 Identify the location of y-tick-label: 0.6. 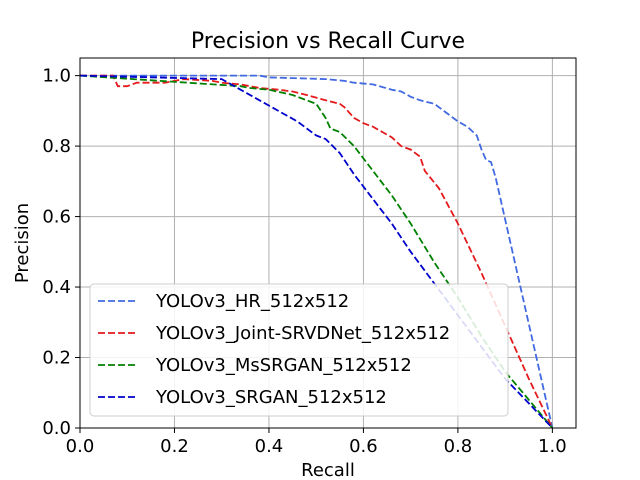
(56, 217).